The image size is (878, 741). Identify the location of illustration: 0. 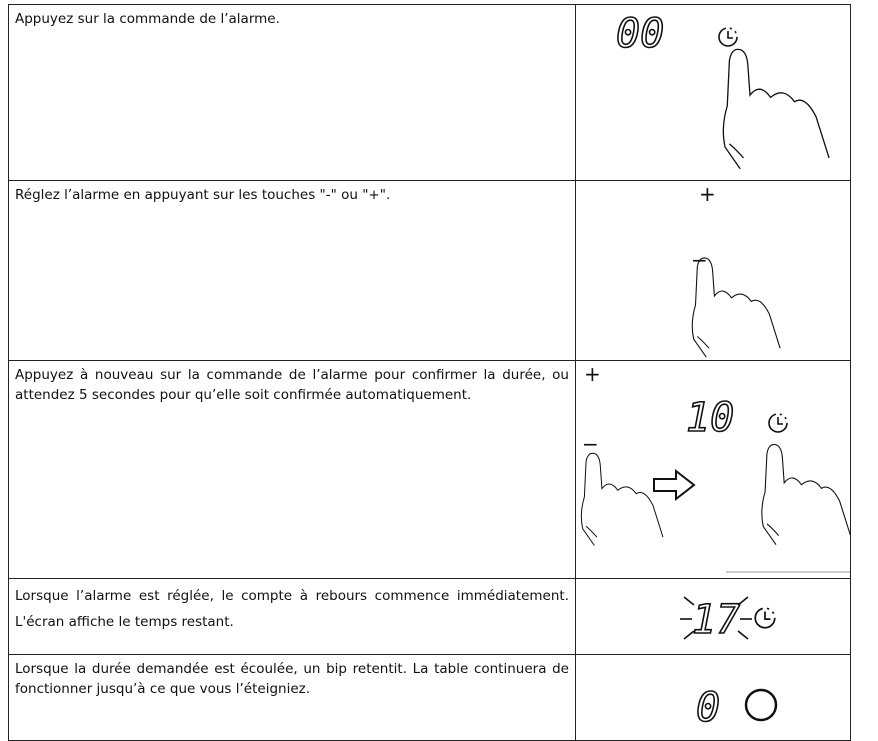
(713, 697).